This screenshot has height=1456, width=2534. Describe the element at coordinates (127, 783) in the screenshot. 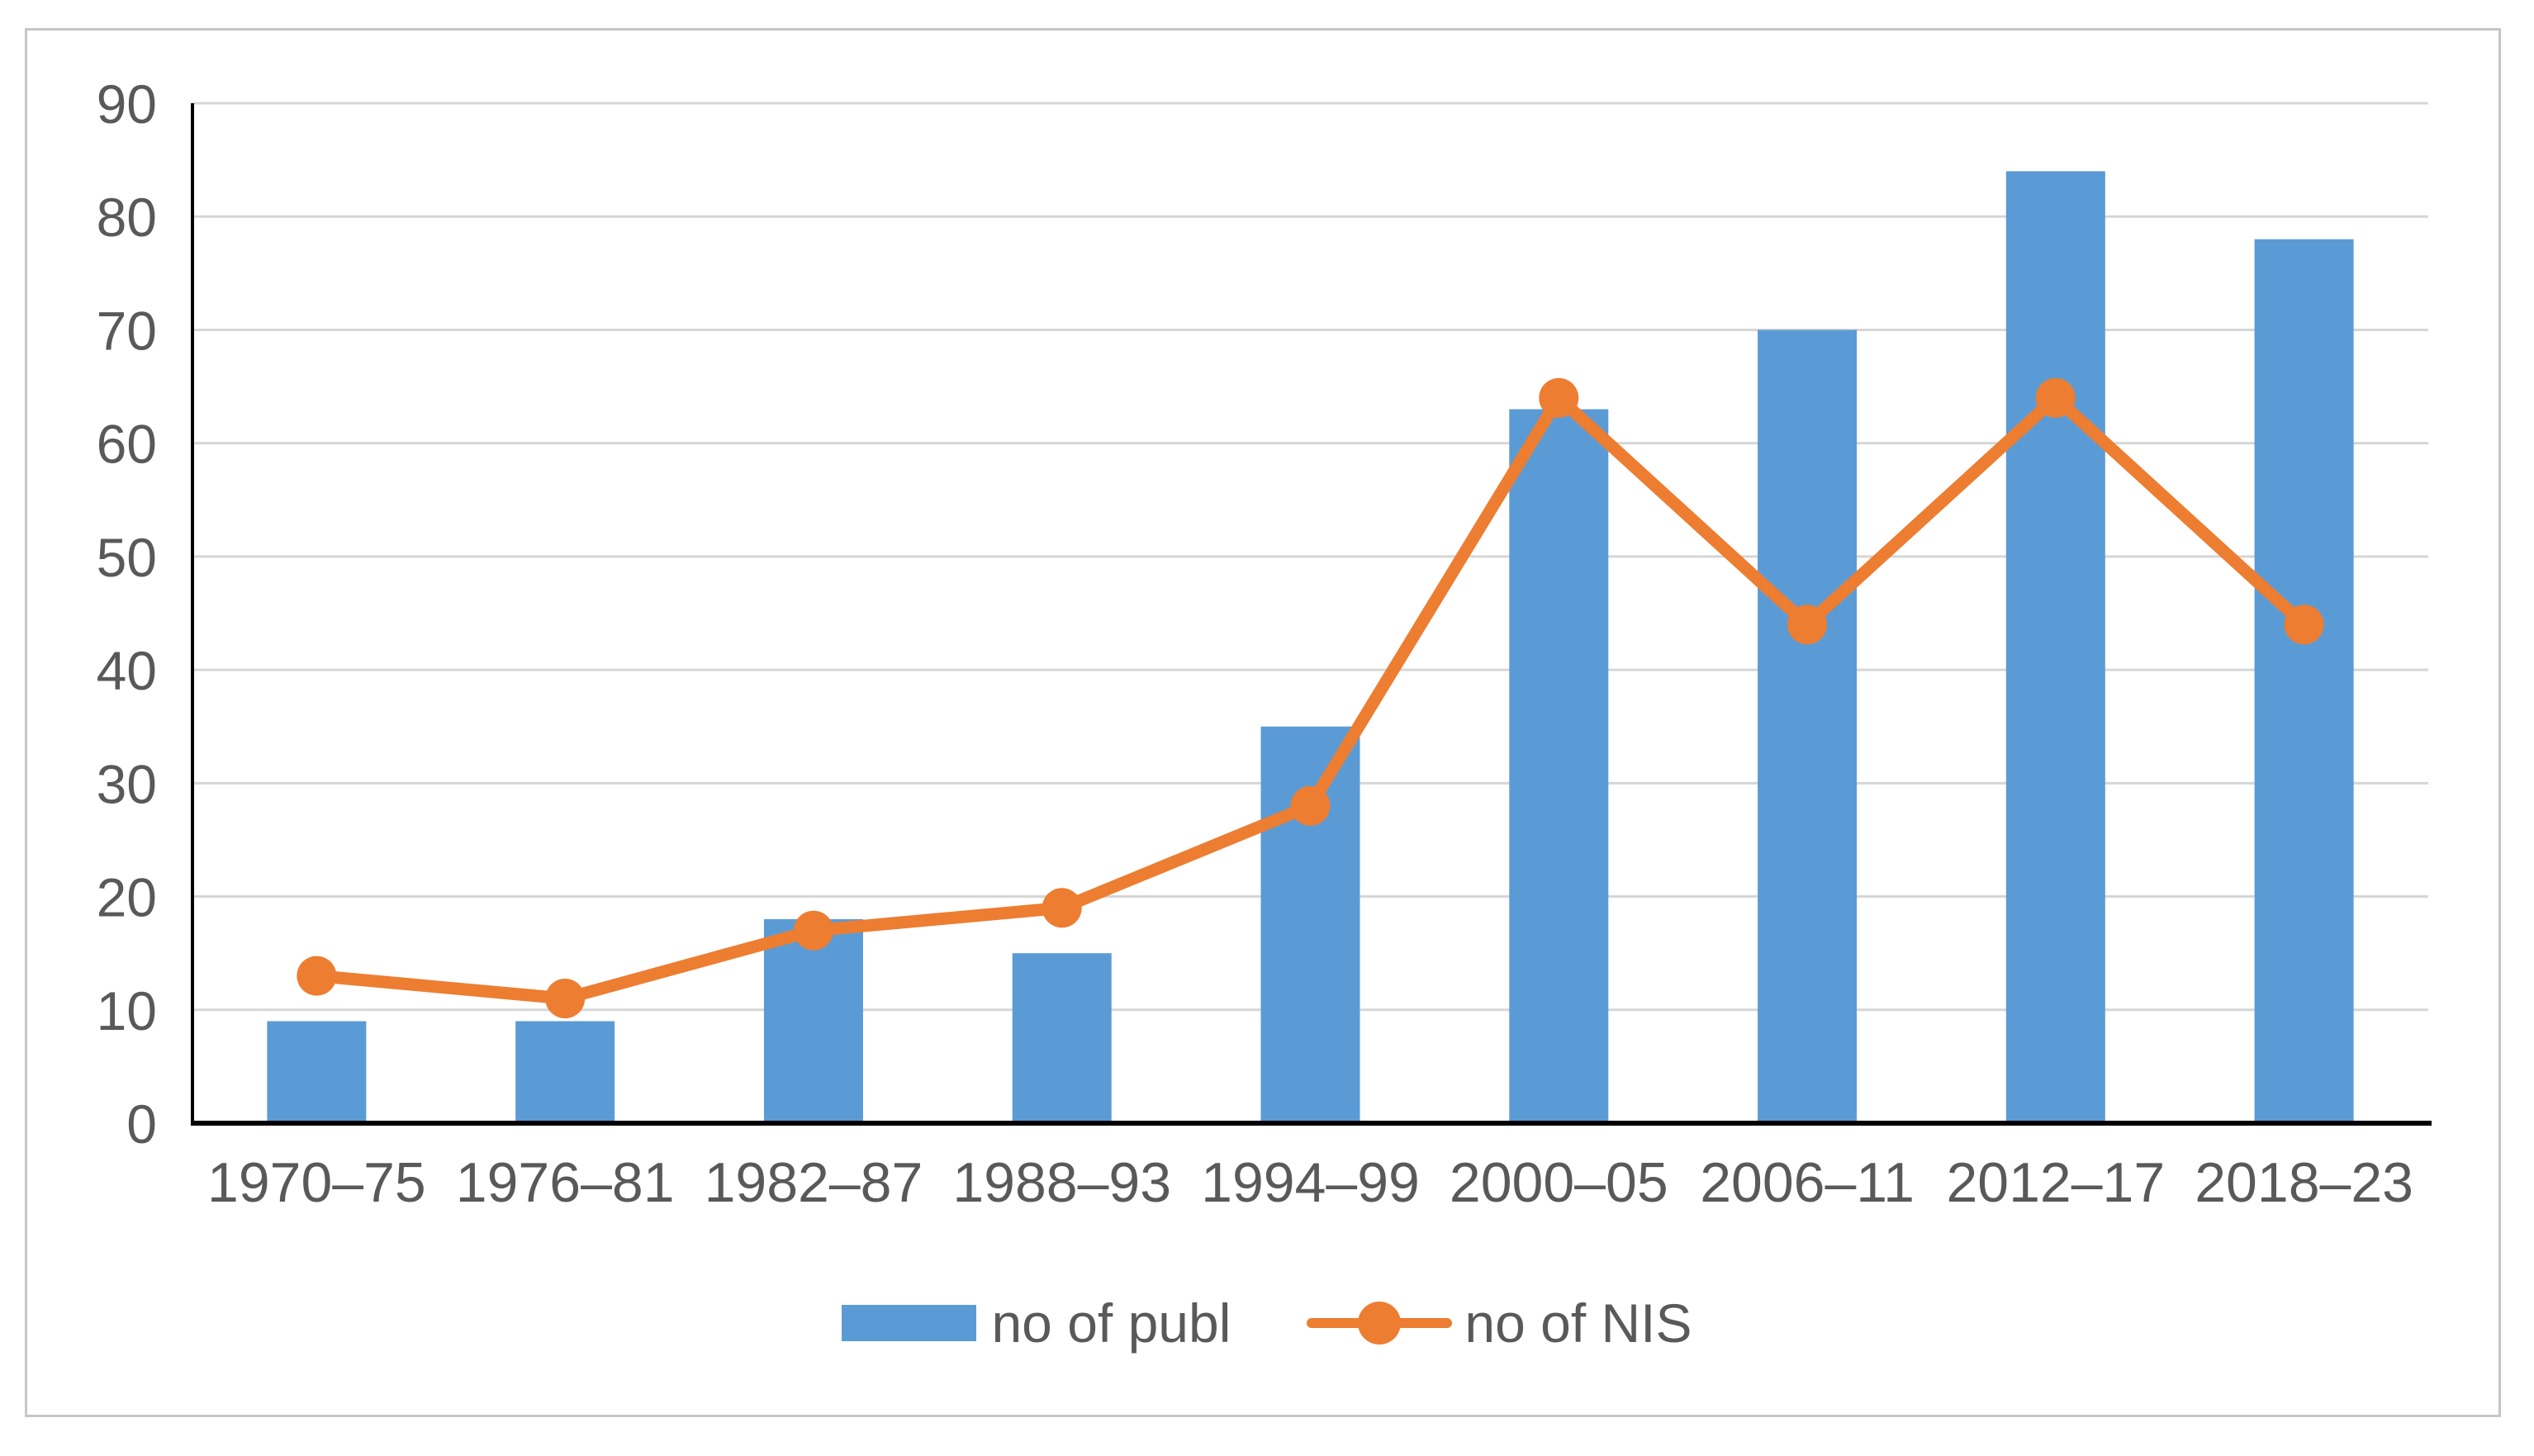

I see `y-tick-label-30: 30` at that location.